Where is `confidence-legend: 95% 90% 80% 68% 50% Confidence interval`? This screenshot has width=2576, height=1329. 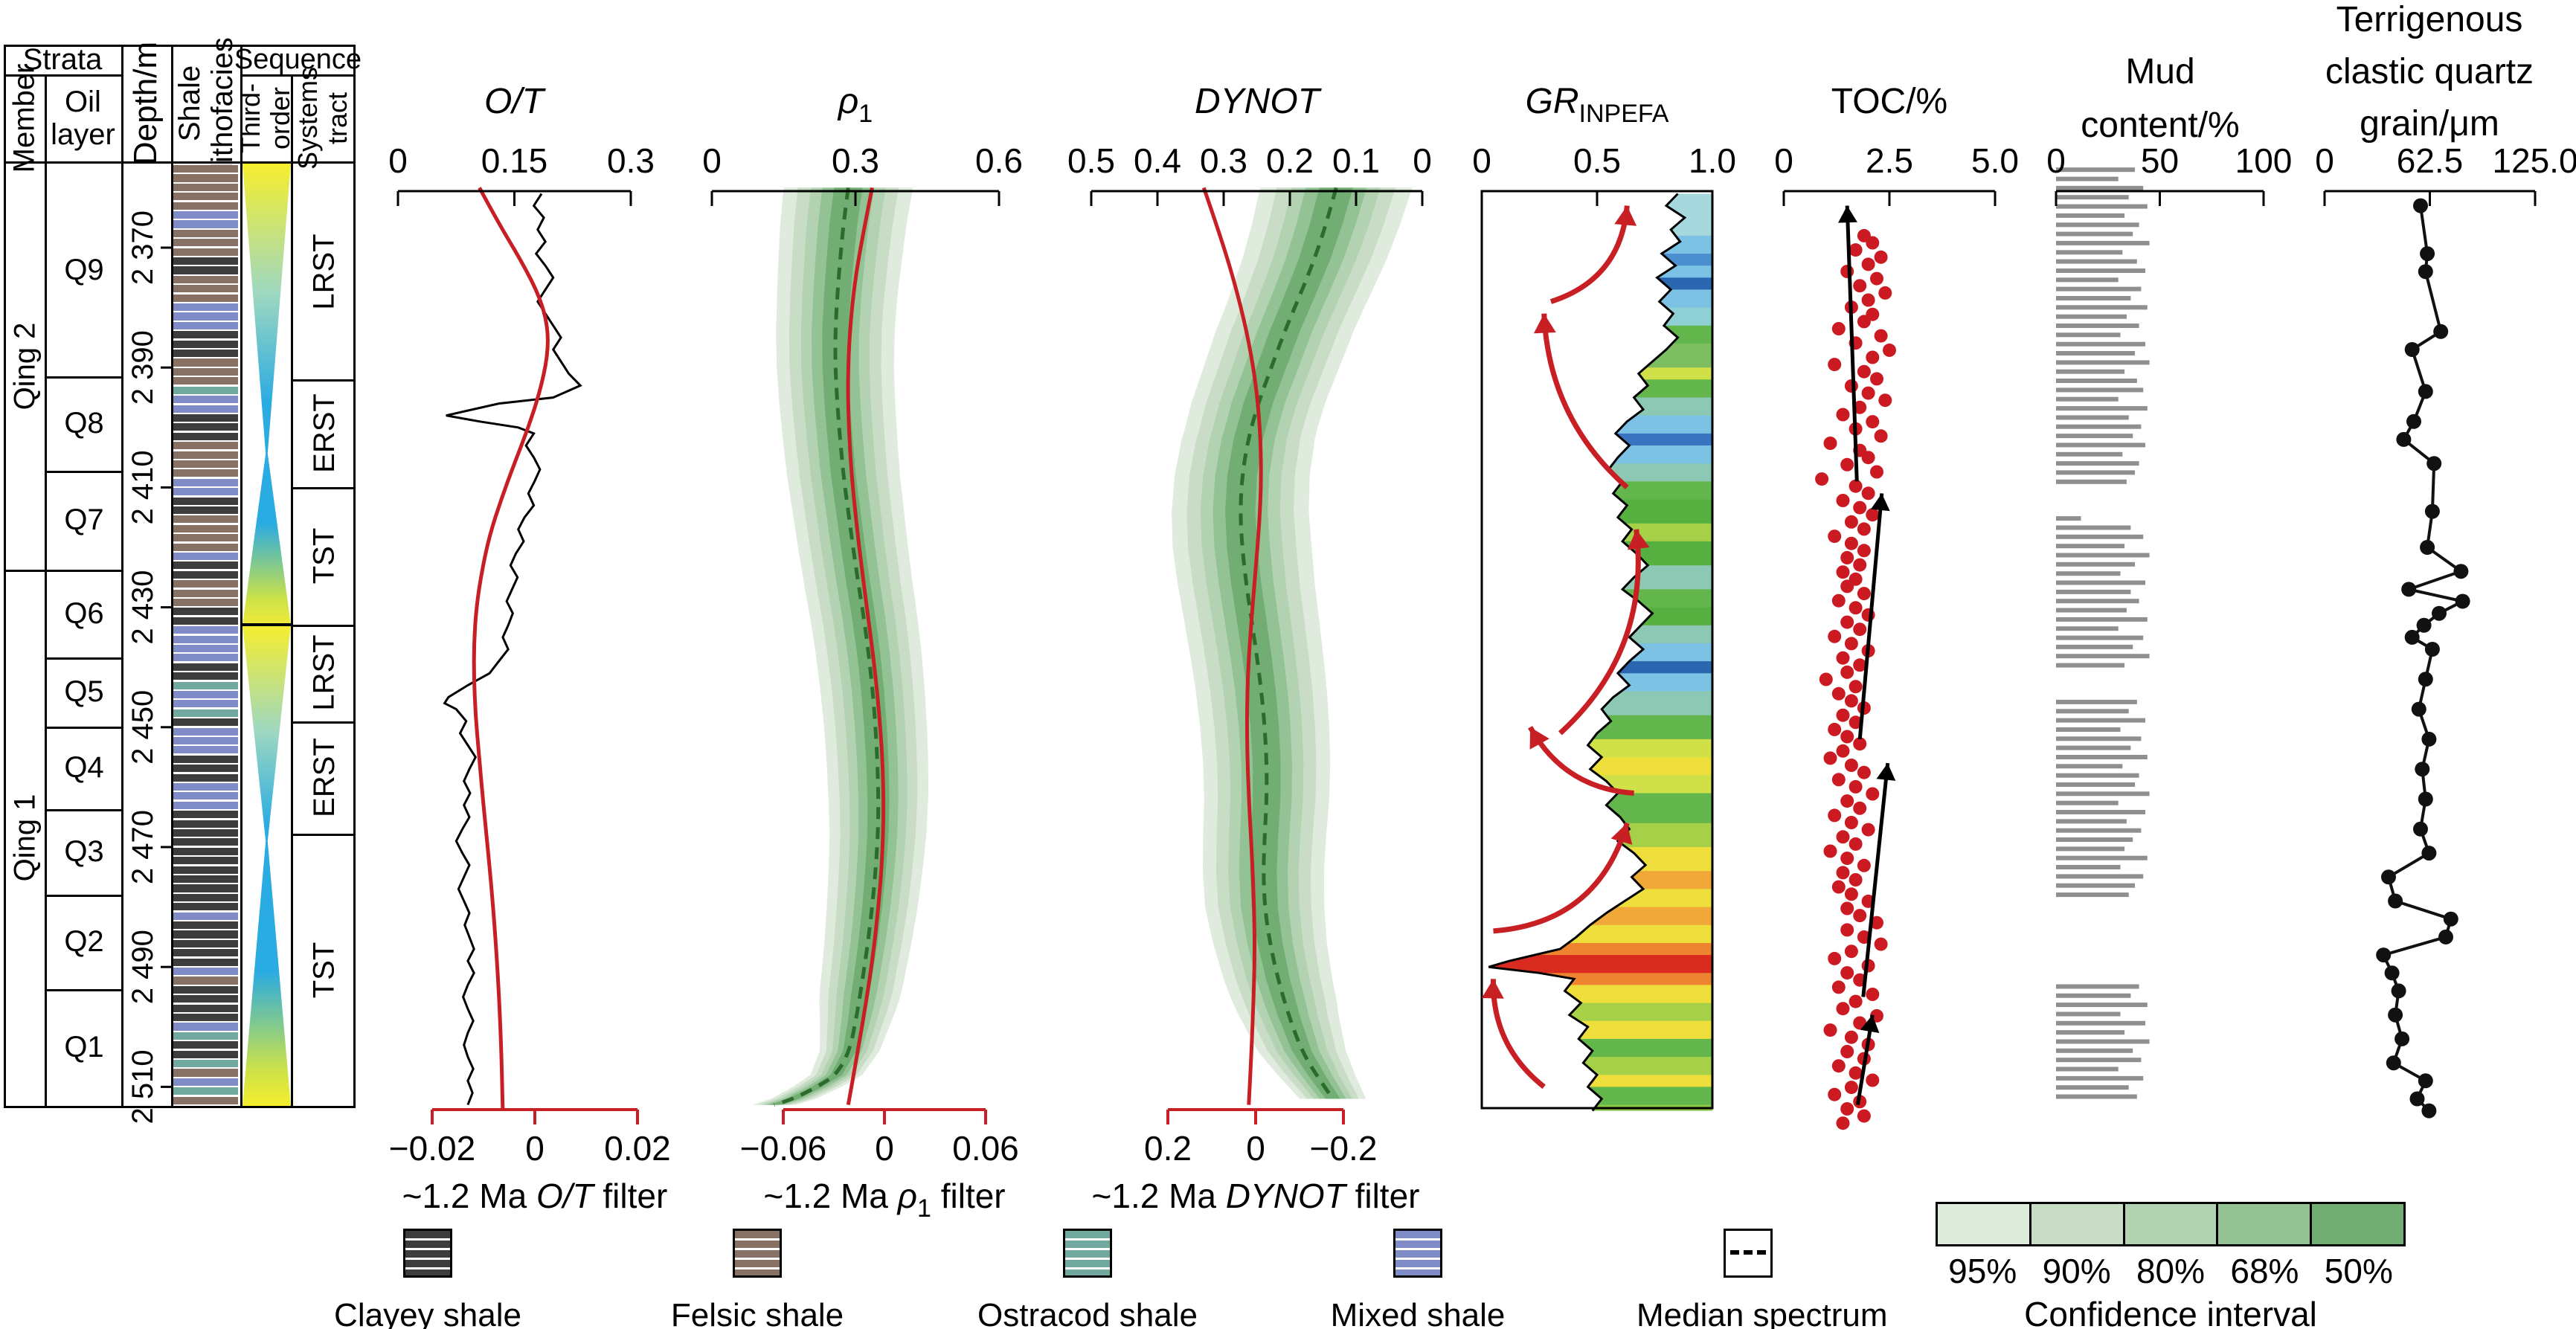
confidence-legend: 95% 90% 80% 68% 50% Confidence interval is located at coordinates (2171, 1265).